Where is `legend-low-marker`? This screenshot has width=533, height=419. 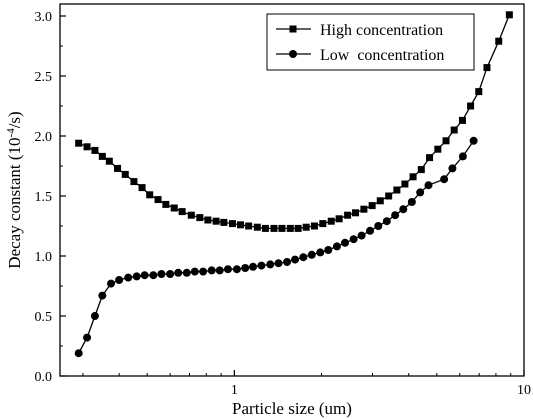 legend-low-marker is located at coordinates (293, 54).